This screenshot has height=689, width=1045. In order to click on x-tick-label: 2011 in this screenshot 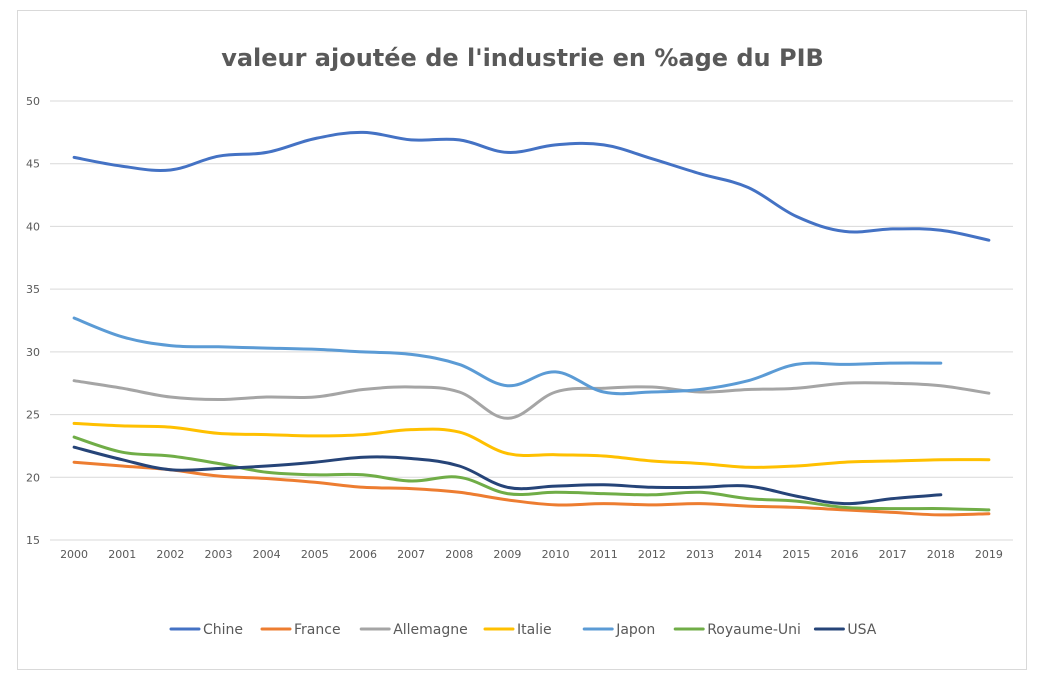, I will do `click(604, 554)`.